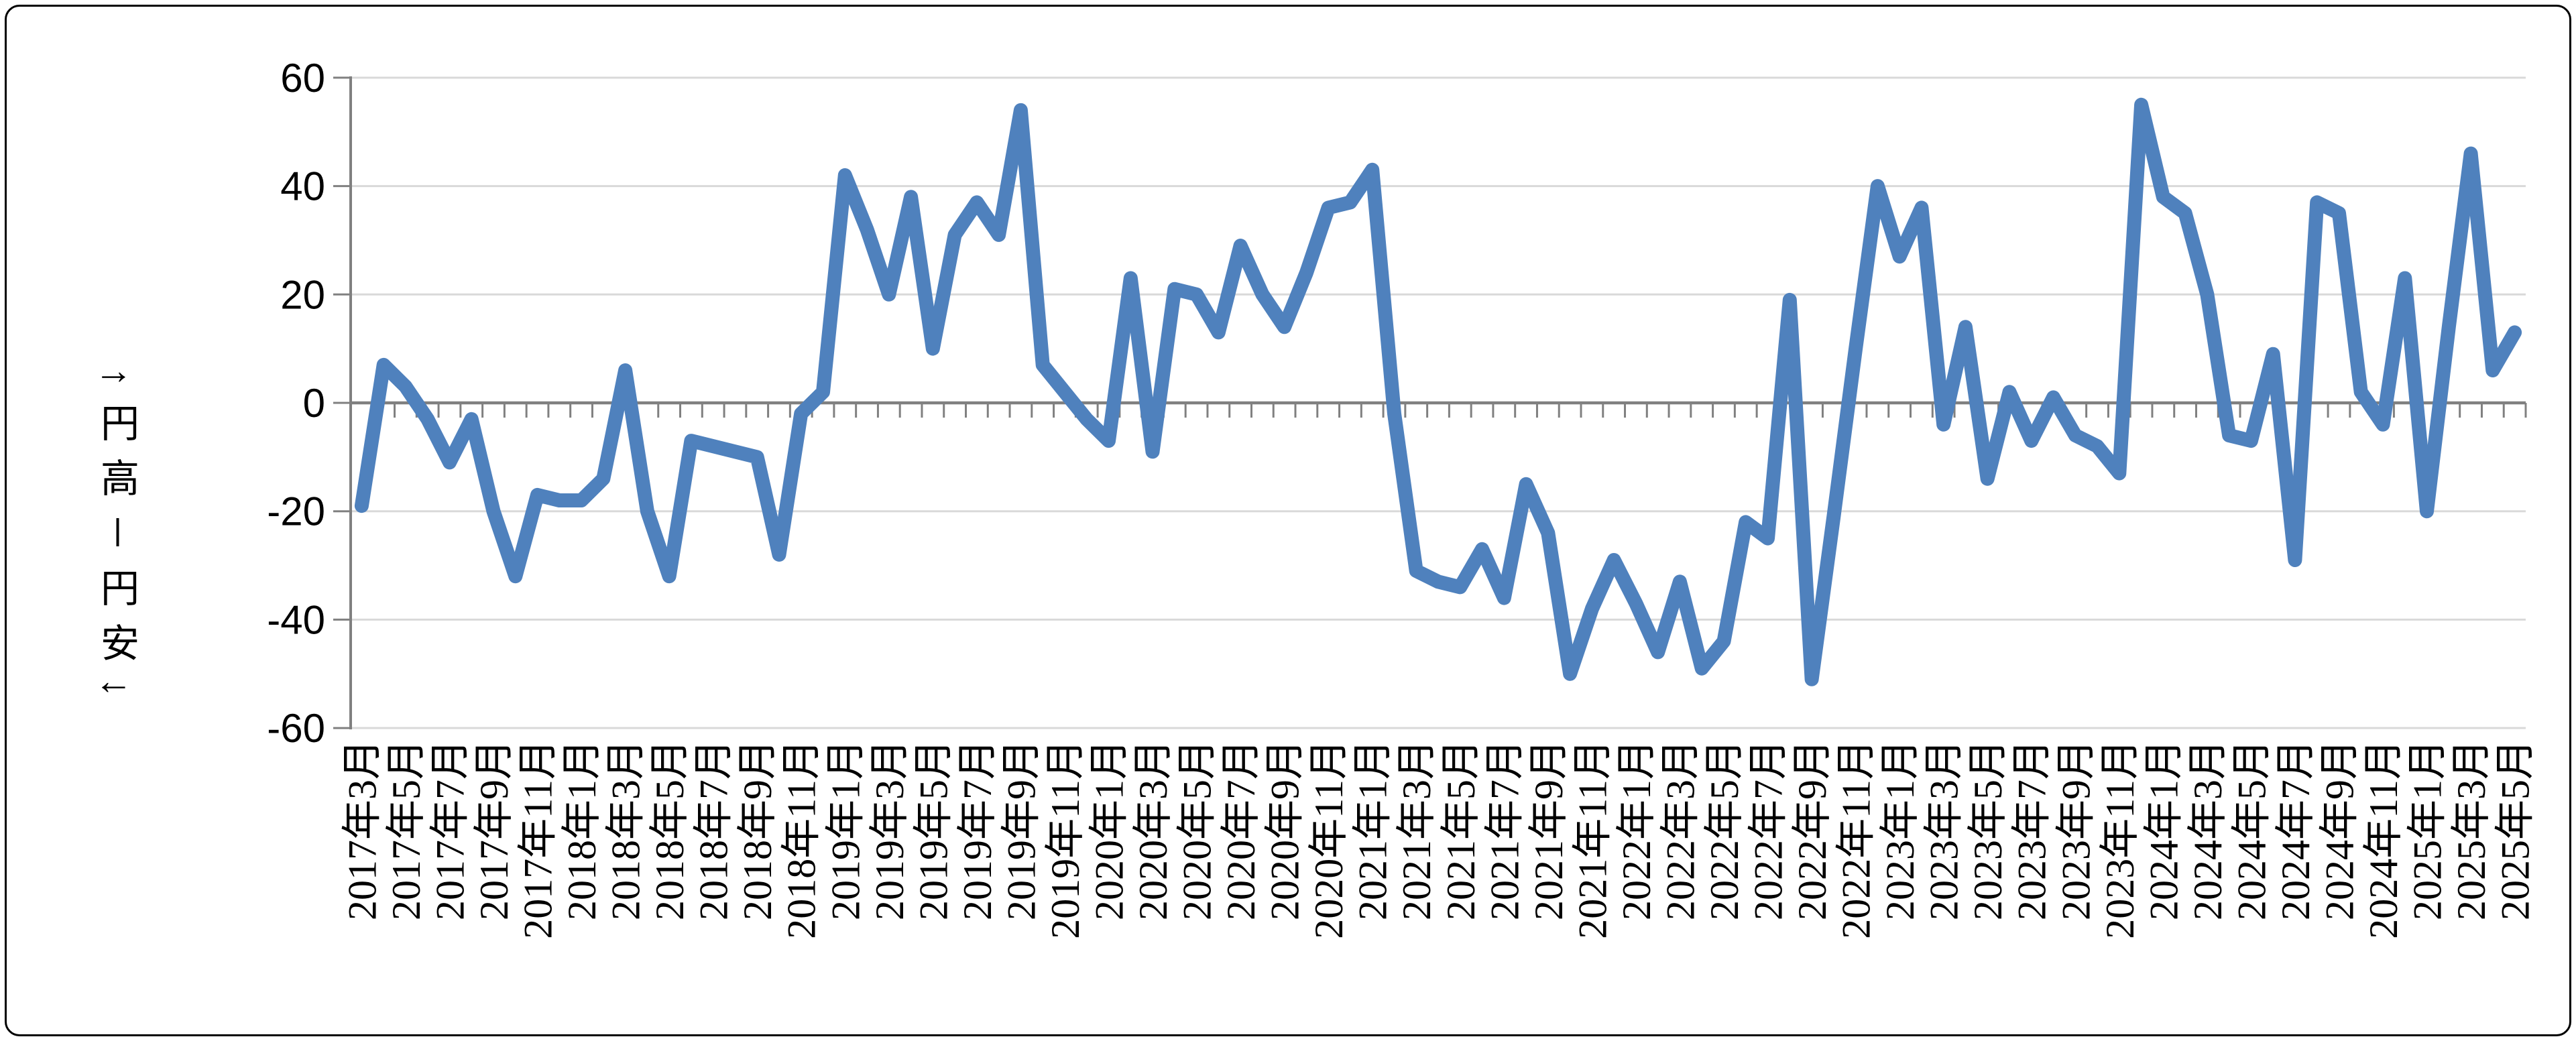  I want to click on x-tick-label: 2018年7月, so click(714, 829).